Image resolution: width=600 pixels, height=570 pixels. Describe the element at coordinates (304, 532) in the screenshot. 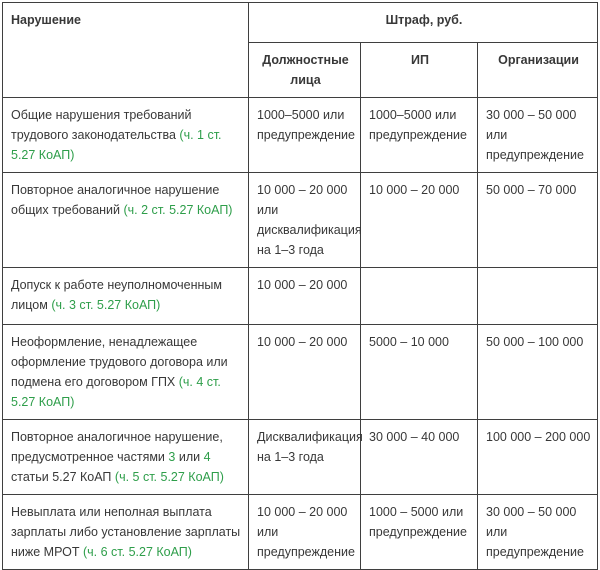

I see `officials-fine-cell: 10 000 – 20 000 или предупреждение` at that location.